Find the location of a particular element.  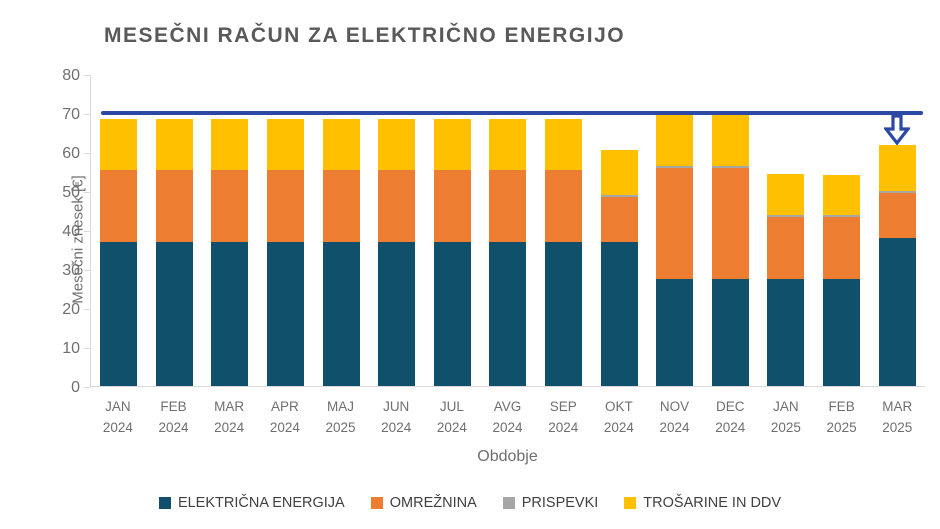

x-category-label: AVG 2024 is located at coordinates (507, 417).